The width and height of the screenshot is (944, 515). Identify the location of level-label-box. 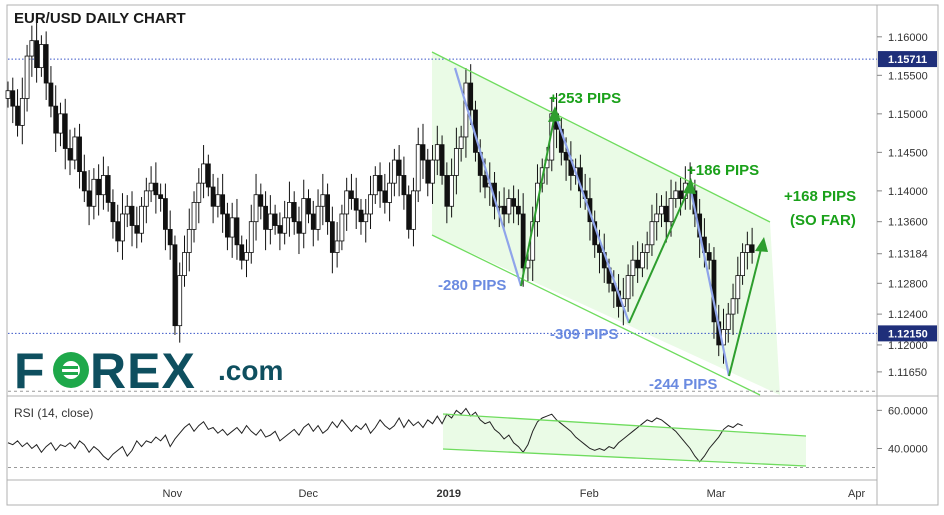
(907, 59).